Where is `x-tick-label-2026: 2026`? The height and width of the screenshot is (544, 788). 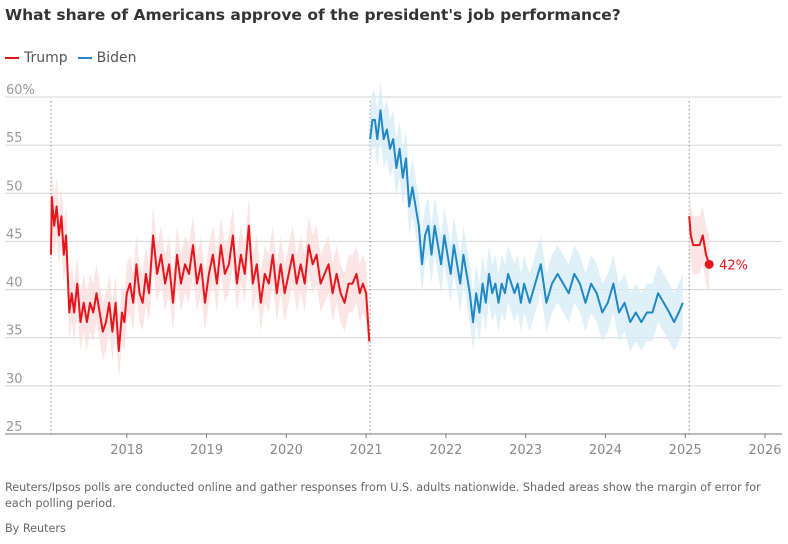 x-tick-label-2026: 2026 is located at coordinates (764, 450).